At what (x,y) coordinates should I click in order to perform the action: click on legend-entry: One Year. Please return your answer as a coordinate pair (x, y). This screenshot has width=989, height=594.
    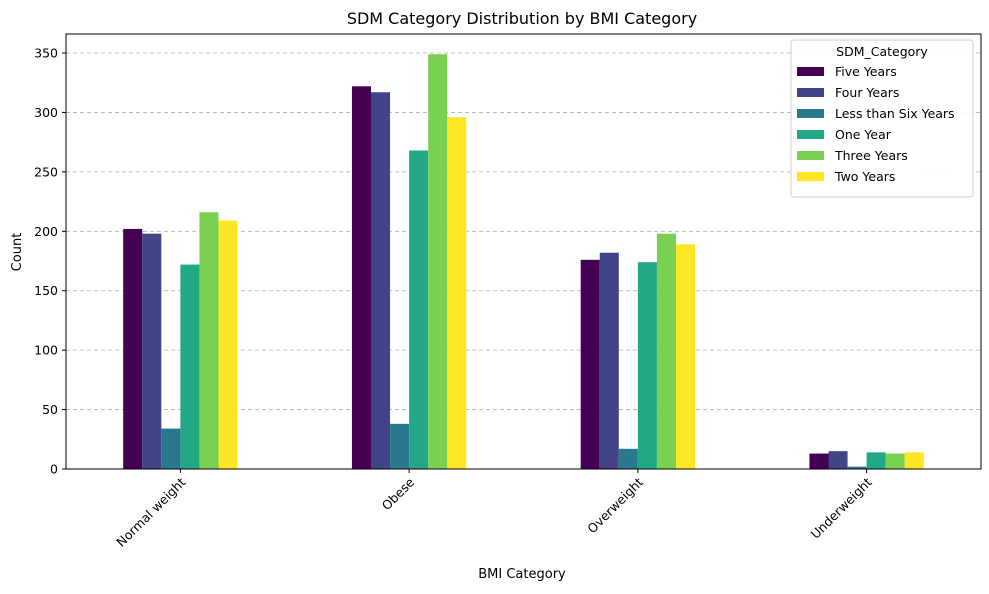
    Looking at the image, I should click on (863, 134).